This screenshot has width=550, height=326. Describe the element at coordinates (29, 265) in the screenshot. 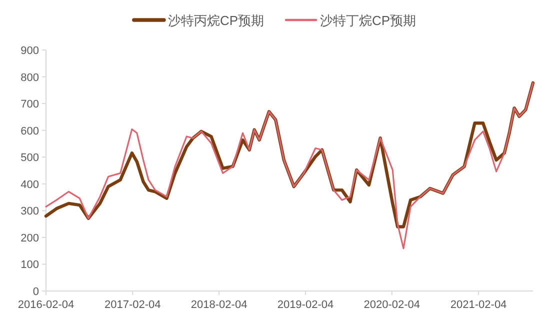

I see `y-tick-label: 100` at that location.